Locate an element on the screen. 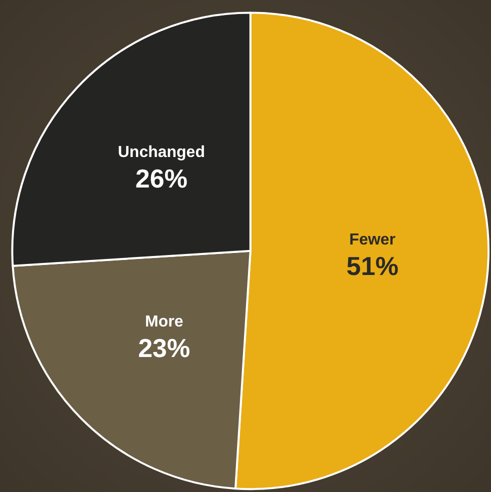 This screenshot has height=492, width=491. data-label: 26% is located at coordinates (161, 178).